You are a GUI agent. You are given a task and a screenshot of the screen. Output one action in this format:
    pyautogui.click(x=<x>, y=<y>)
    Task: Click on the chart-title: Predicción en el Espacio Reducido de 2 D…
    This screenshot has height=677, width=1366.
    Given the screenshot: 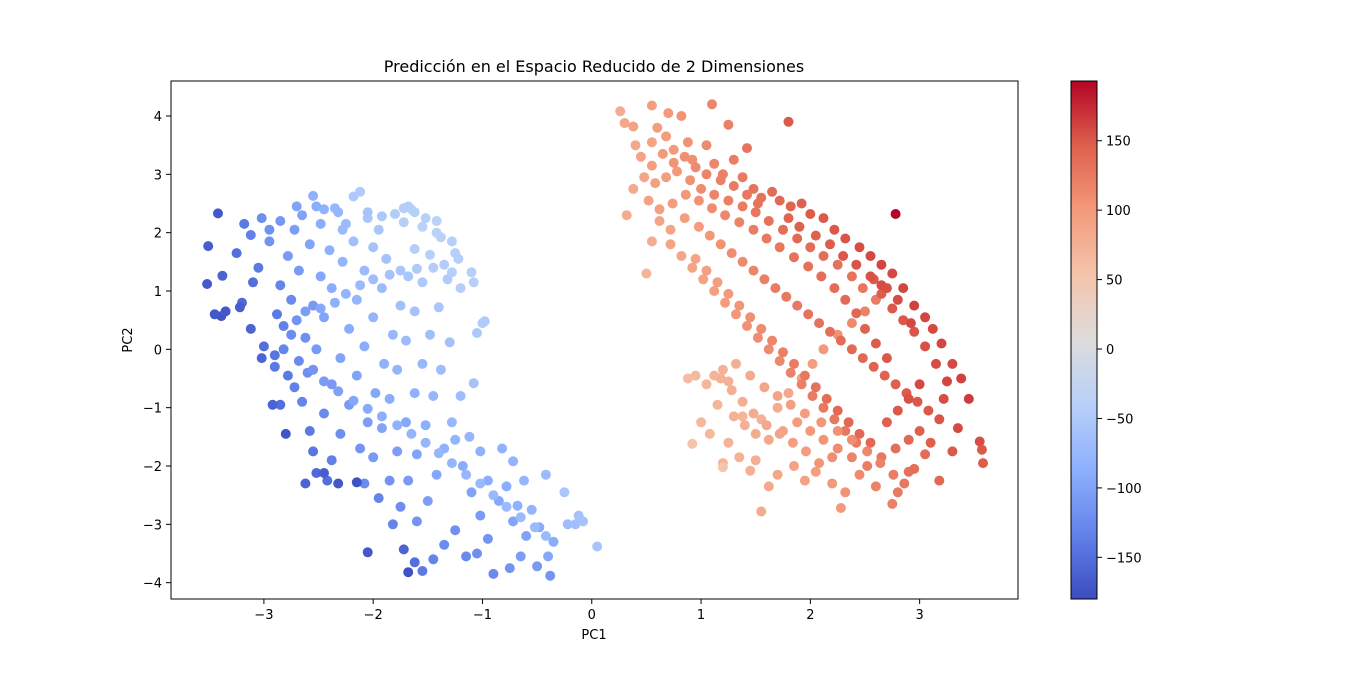 What is the action you would take?
    pyautogui.click(x=594, y=66)
    